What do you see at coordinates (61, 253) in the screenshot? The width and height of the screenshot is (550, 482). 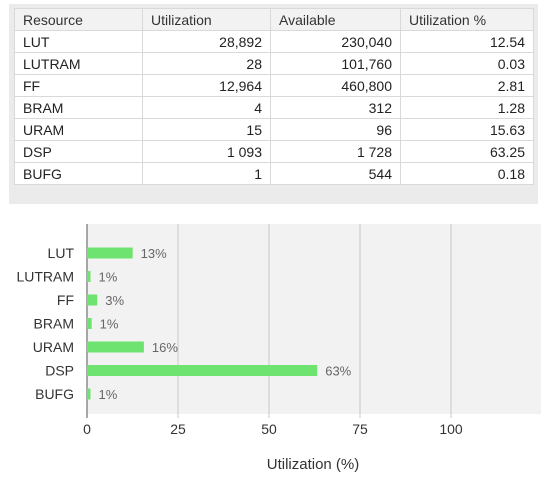 I see `category-label: LUT` at bounding box center [61, 253].